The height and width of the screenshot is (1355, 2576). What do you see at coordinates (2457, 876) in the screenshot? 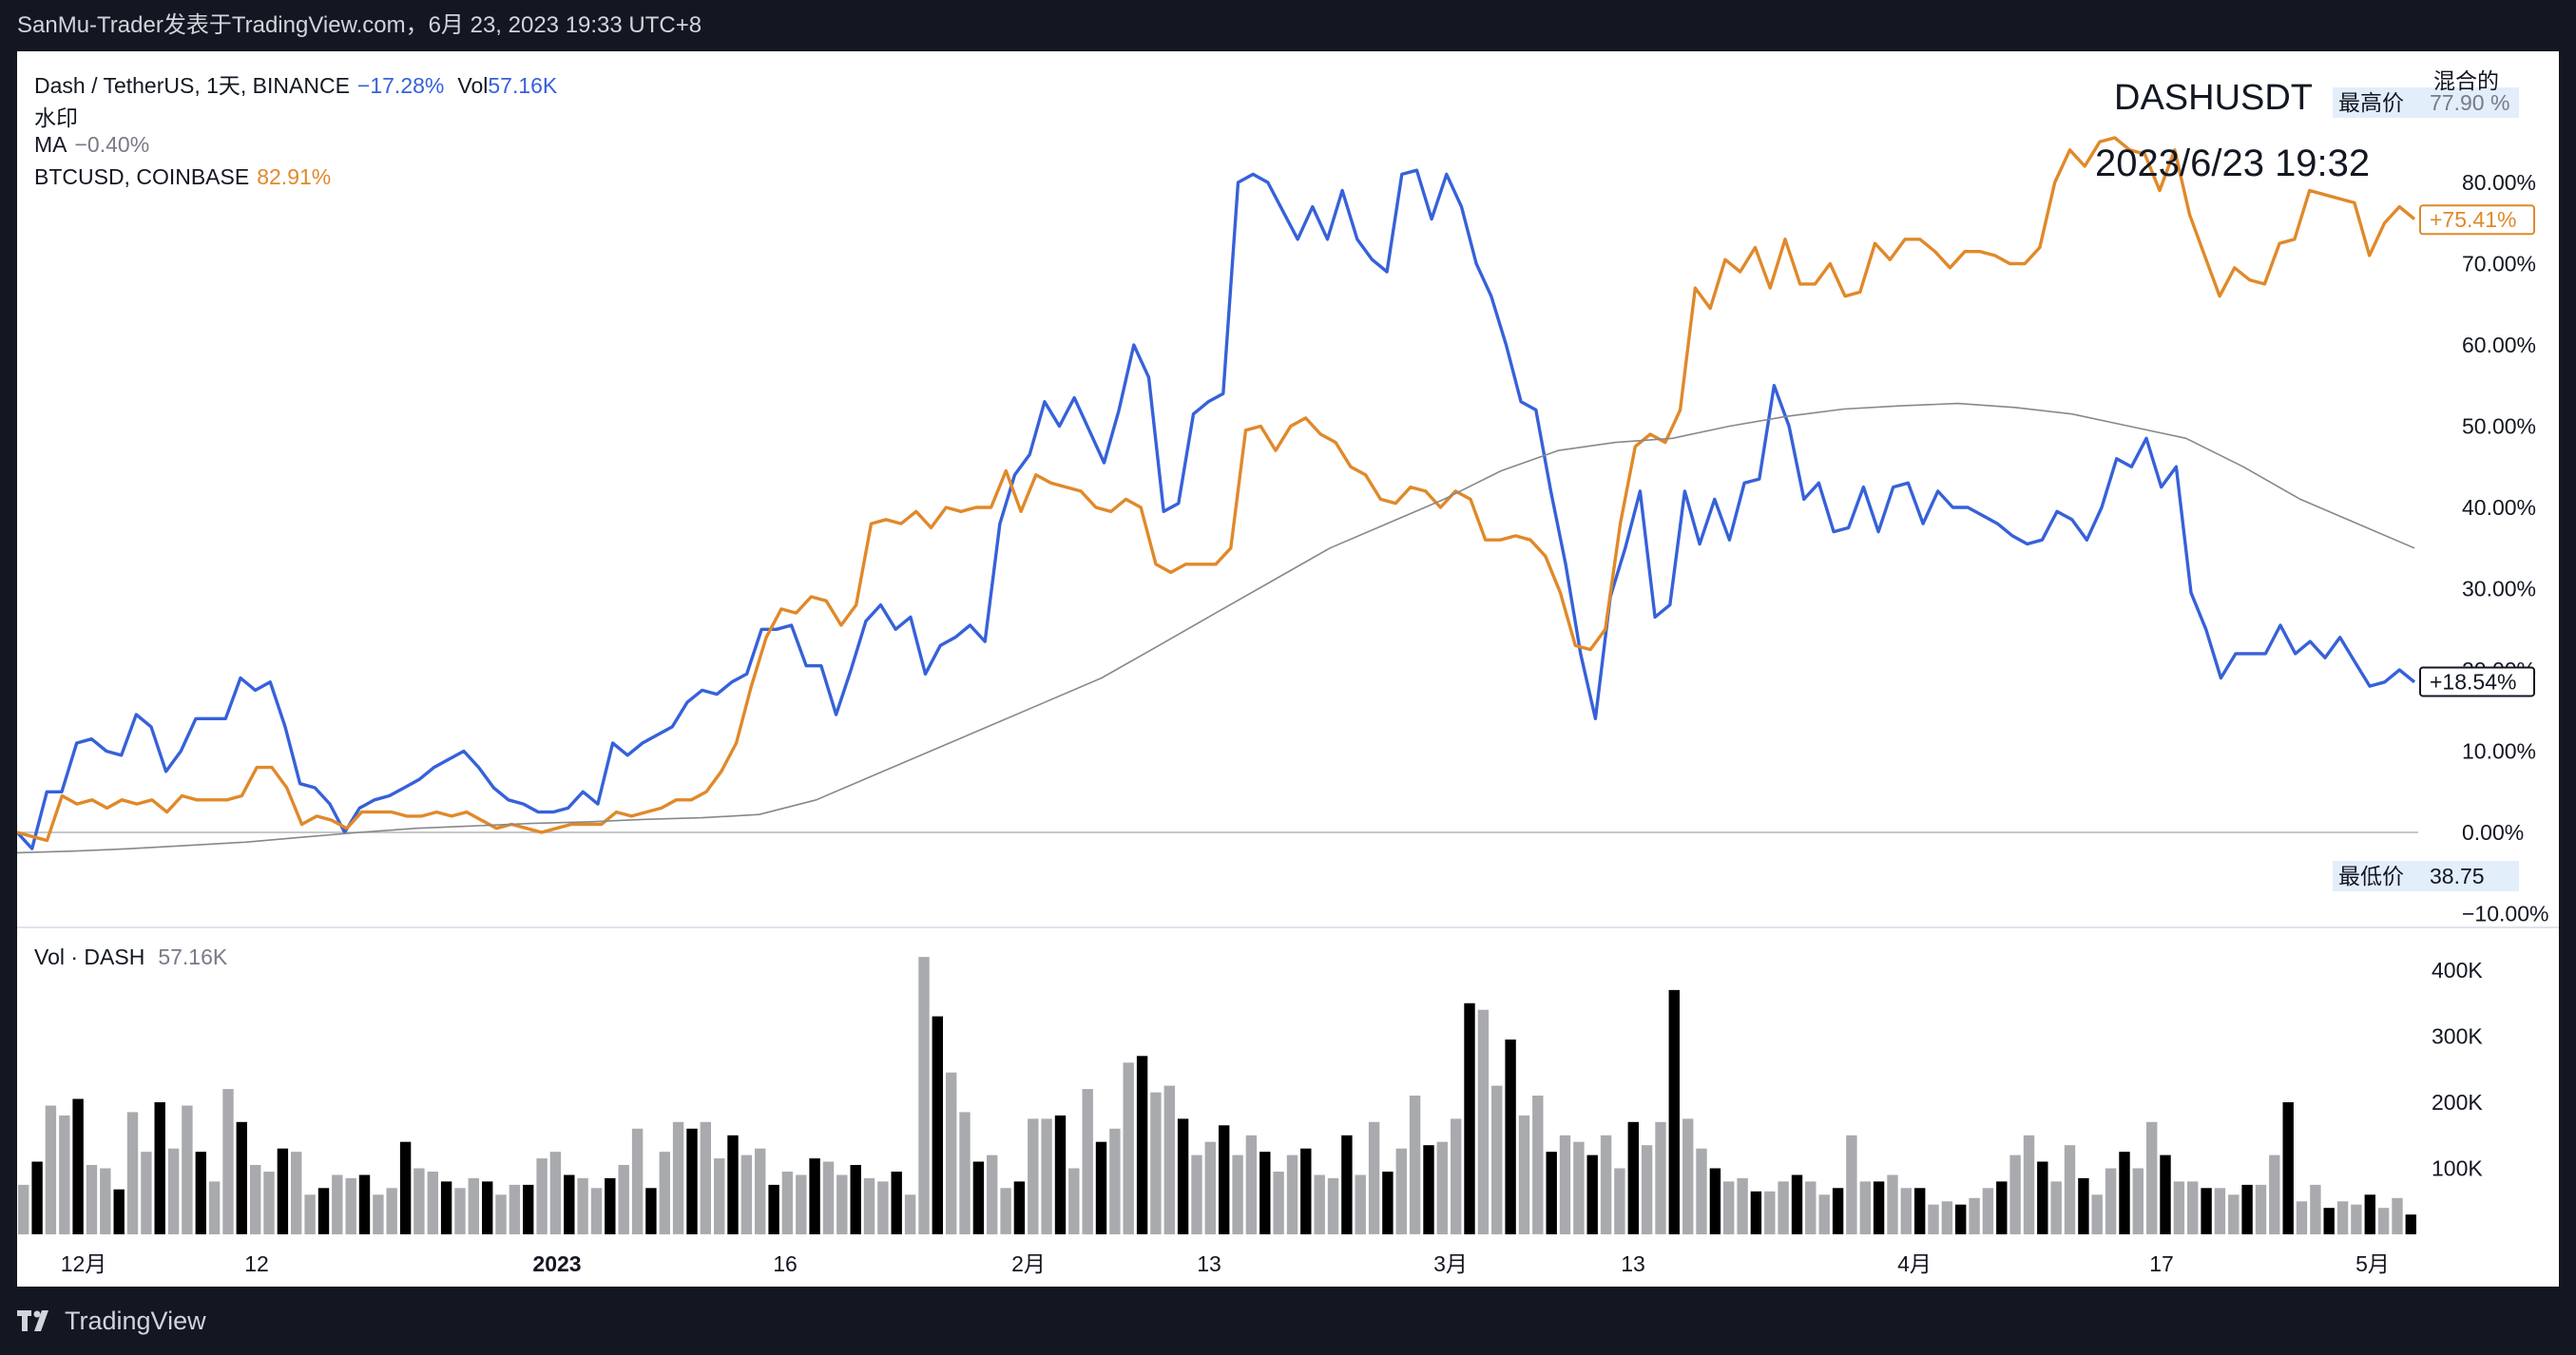
I see `low-value: 38.75` at bounding box center [2457, 876].